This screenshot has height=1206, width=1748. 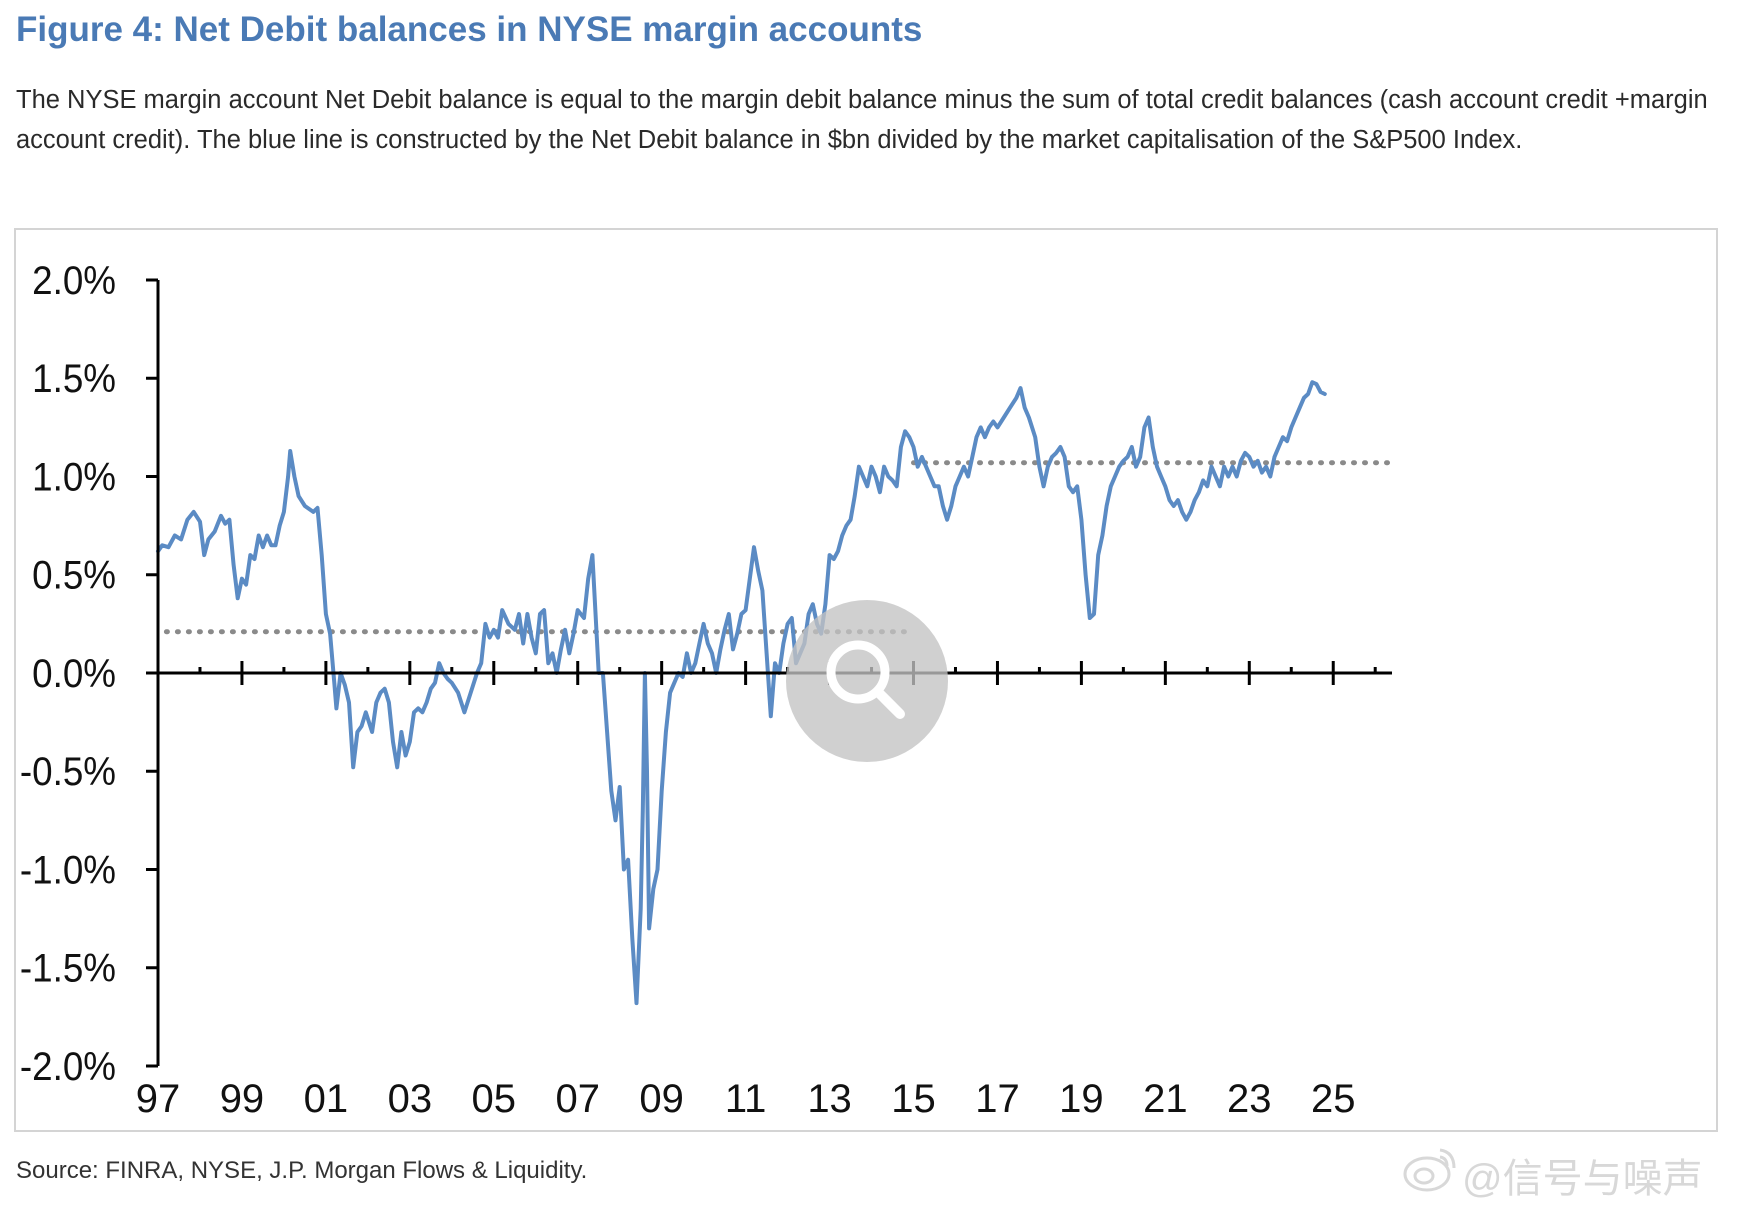 I want to click on y-tick-label: -1.0%, so click(x=68, y=870).